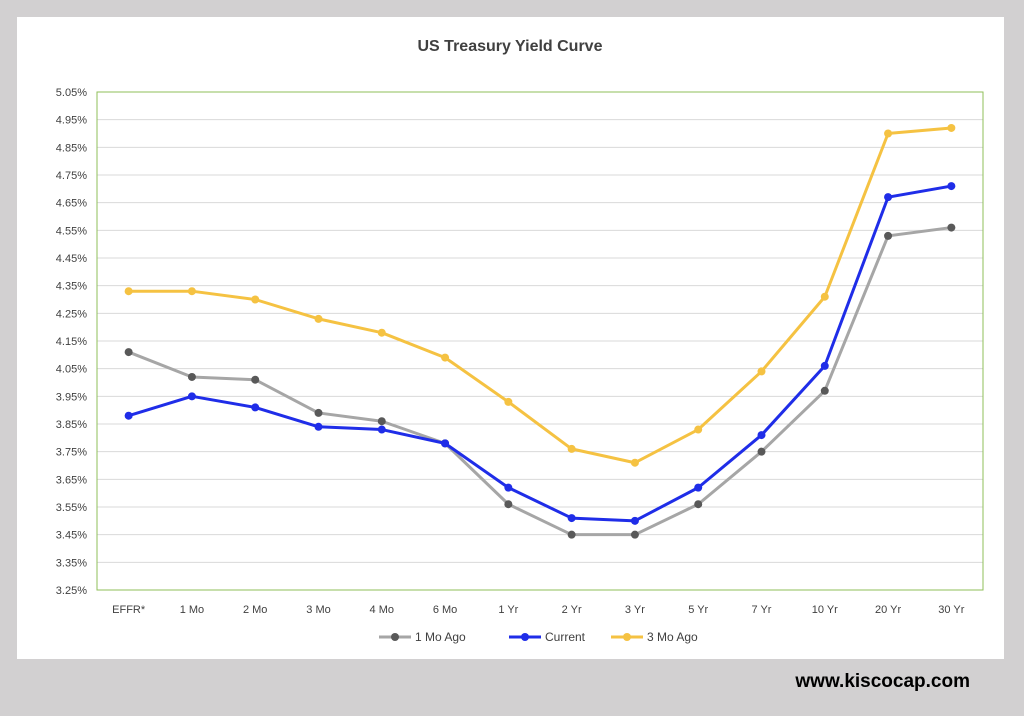 Image resolution: width=1024 pixels, height=716 pixels. I want to click on legend-item: 3 Mo Ago, so click(654, 637).